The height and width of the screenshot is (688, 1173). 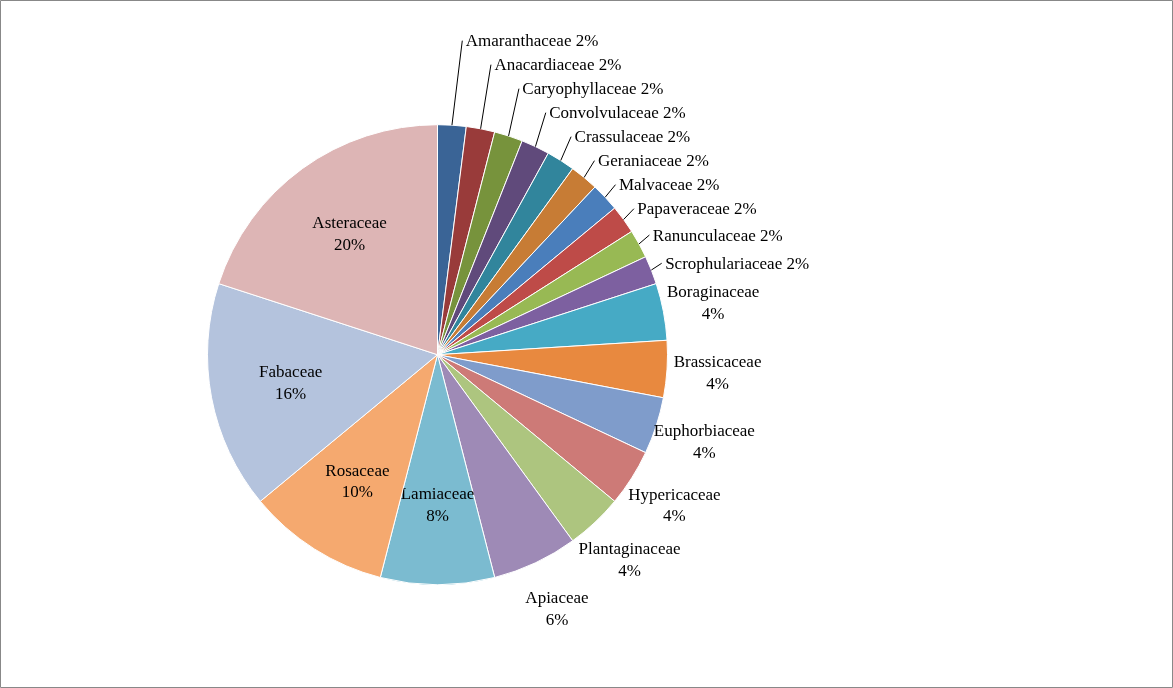 I want to click on data-label: 20%, so click(x=350, y=245).